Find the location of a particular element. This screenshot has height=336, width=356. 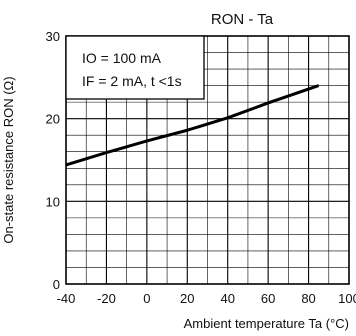

x-tick-label: 40 is located at coordinates (227, 298).